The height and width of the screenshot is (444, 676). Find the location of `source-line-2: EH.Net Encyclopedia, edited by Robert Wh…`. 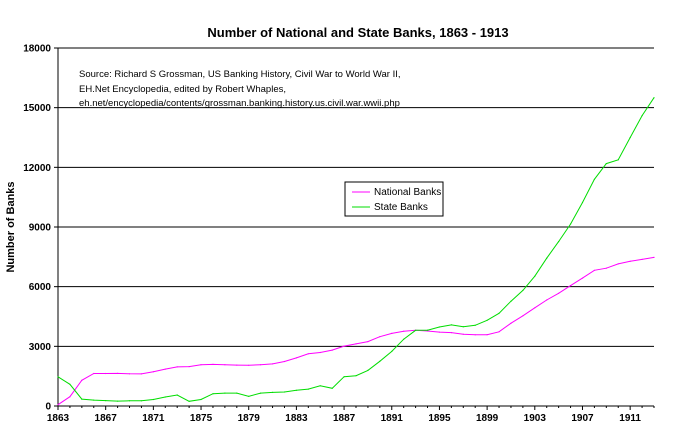

source-line-2: EH.Net Encyclopedia, edited by Robert Wh… is located at coordinates (182, 89).